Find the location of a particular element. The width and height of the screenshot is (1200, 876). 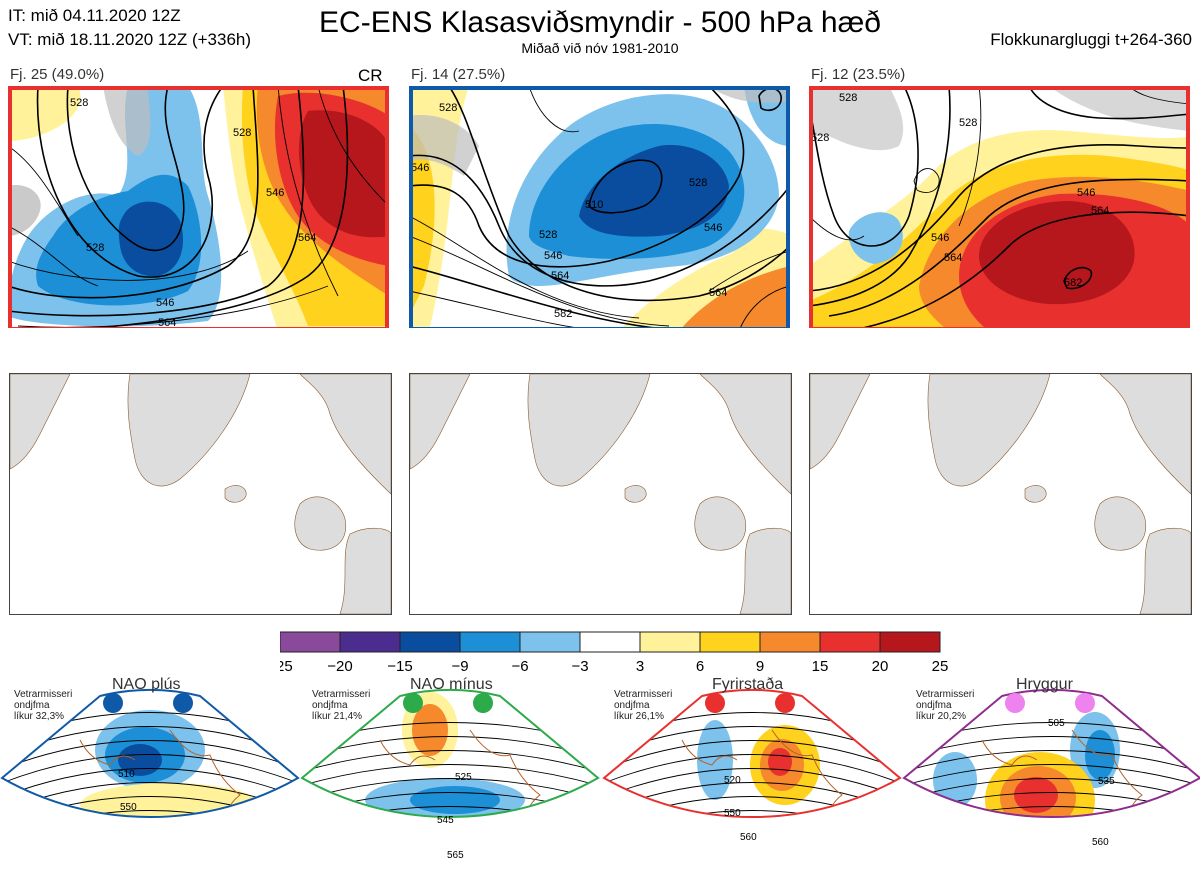

regime-contour-label: 535 is located at coordinates (1106, 781).